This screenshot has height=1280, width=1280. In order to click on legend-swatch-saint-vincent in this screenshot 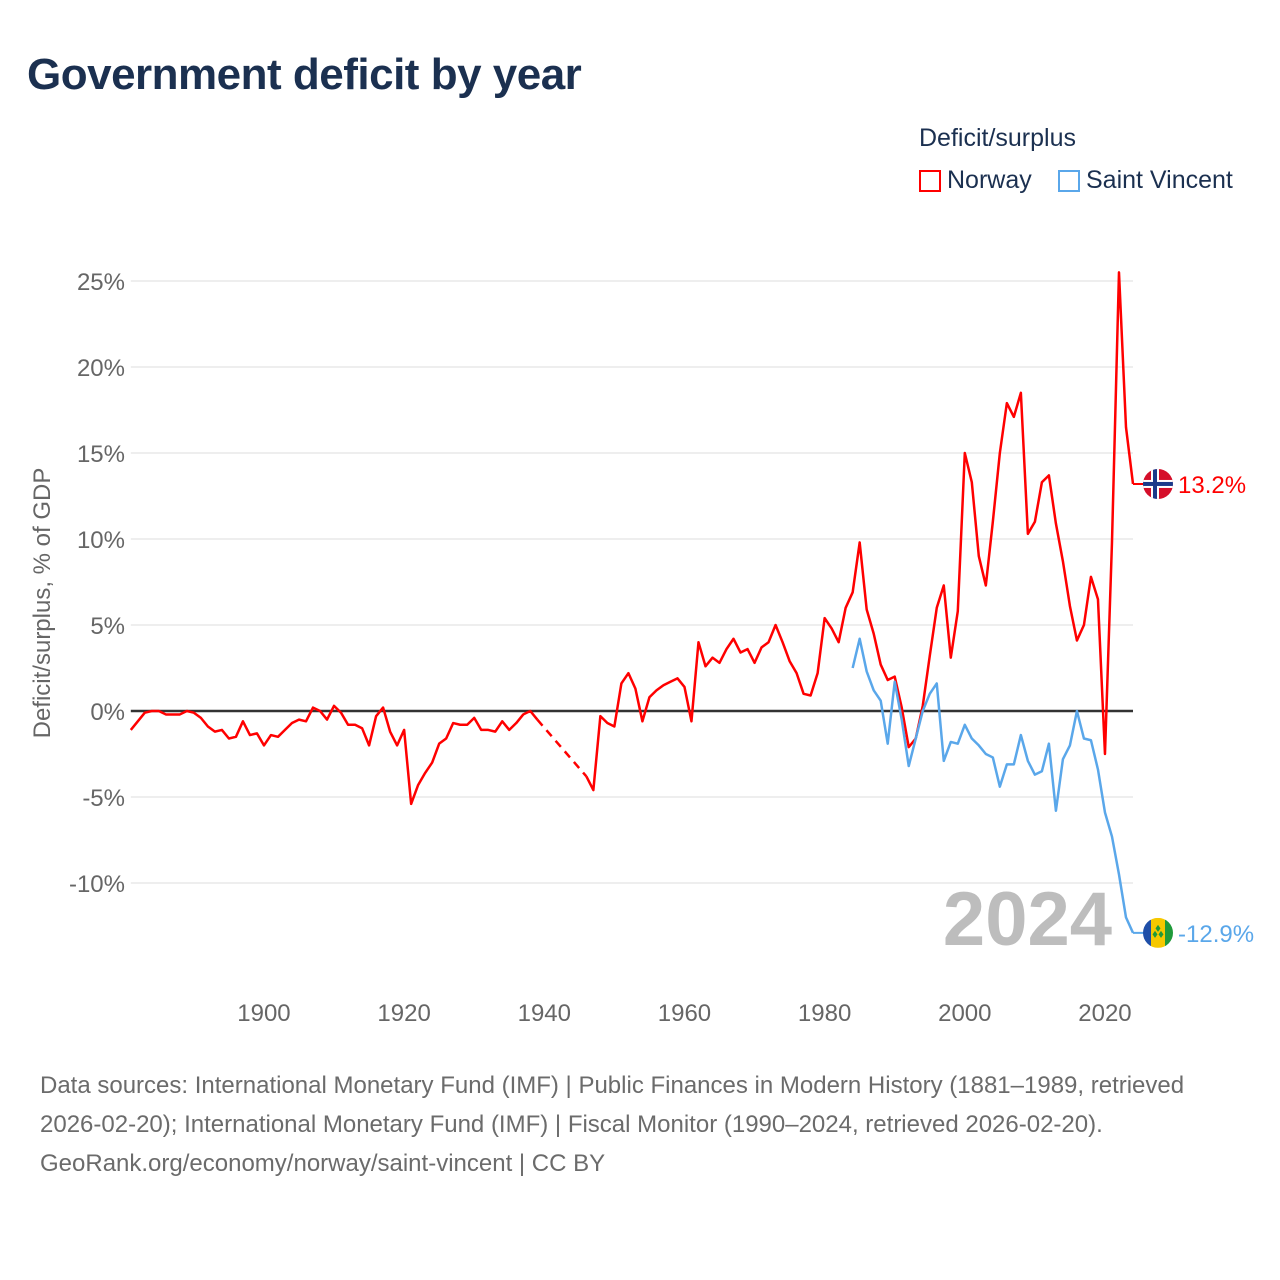, I will do `click(1069, 180)`.